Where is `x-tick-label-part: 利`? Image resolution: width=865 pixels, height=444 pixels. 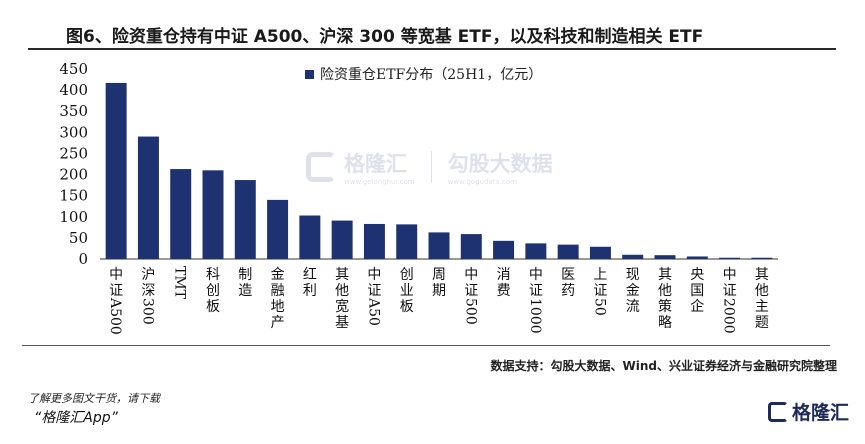 x-tick-label-part: 利 is located at coordinates (310, 291).